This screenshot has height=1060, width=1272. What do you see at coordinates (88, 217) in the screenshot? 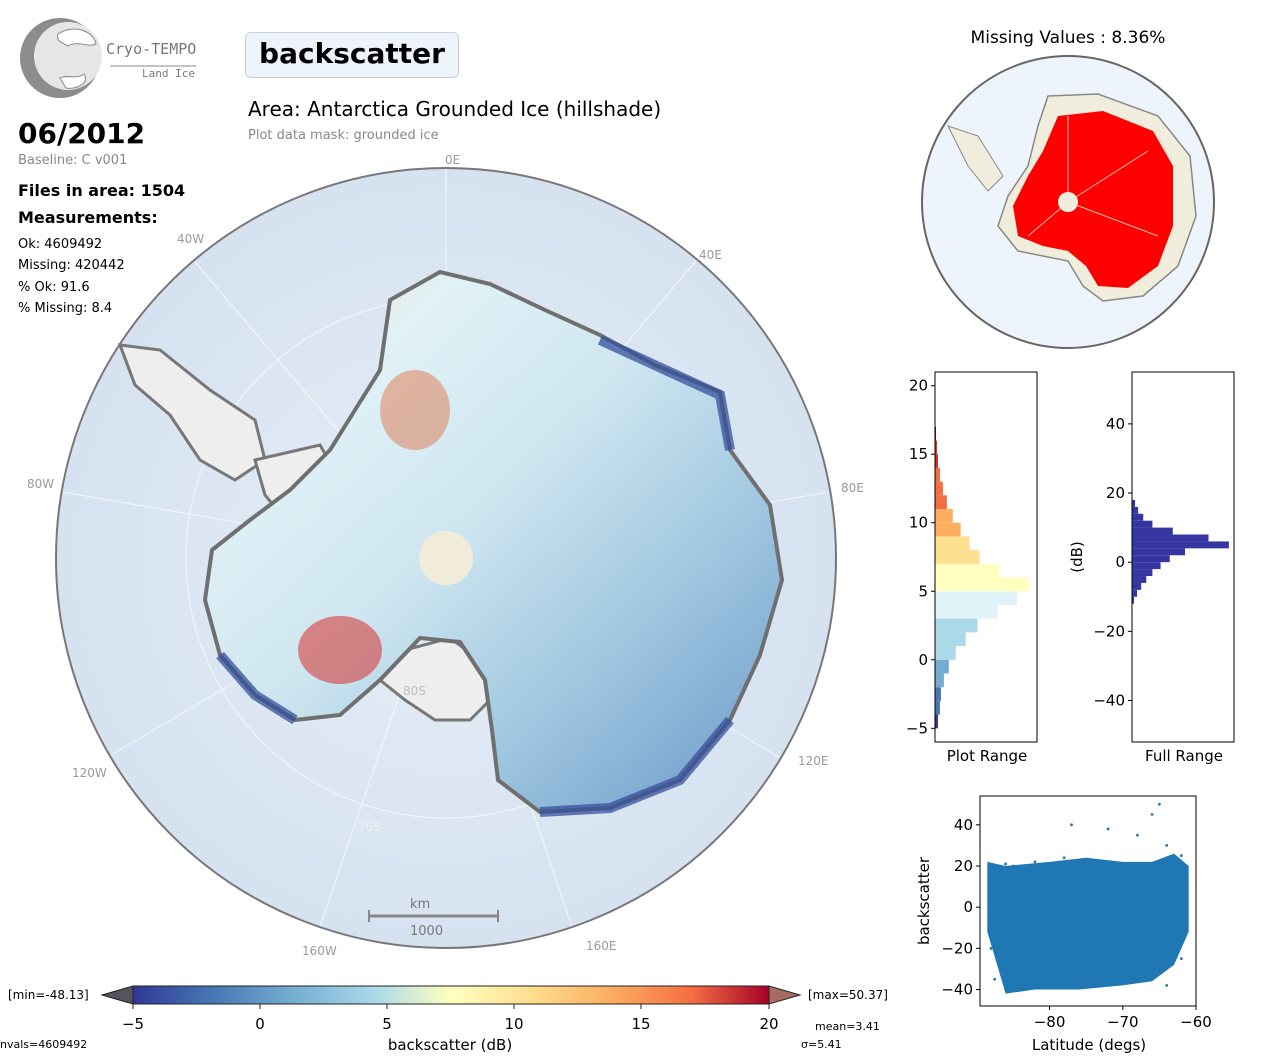
I see `measurements-title: Measurements:` at bounding box center [88, 217].